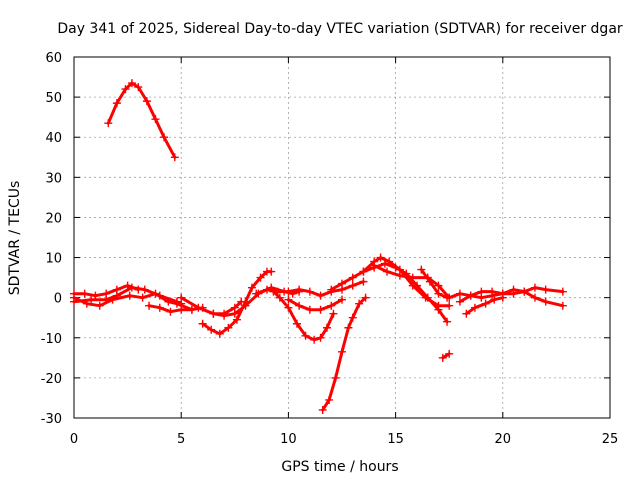  Describe the element at coordinates (51, 379) in the screenshot. I see `y-tick-label: -20` at that location.